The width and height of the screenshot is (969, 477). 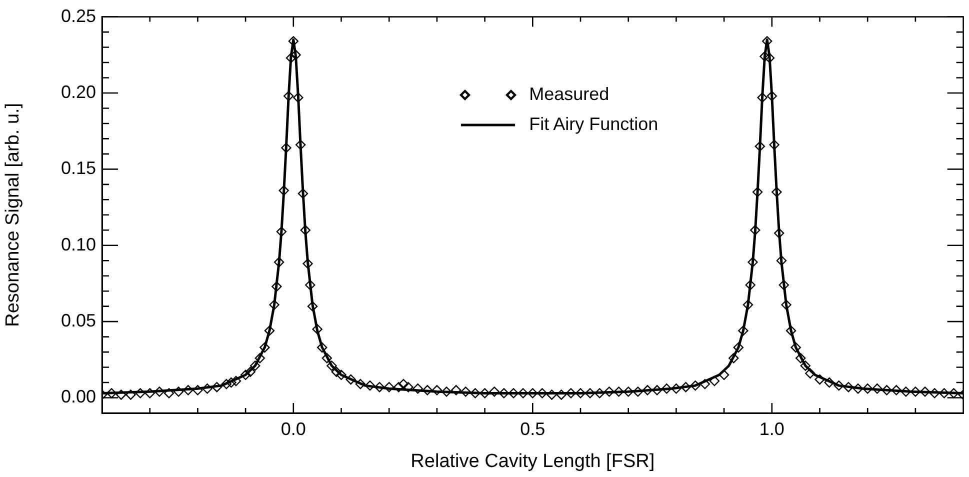 What do you see at coordinates (78, 168) in the screenshot?
I see `y-tick-label: 0.15` at bounding box center [78, 168].